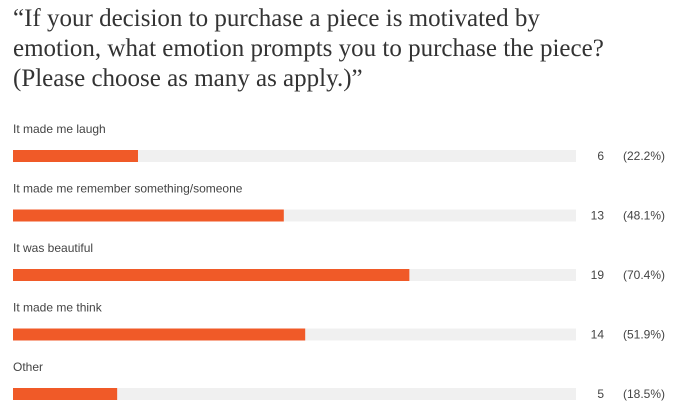 This screenshot has width=675, height=415. Describe the element at coordinates (644, 275) in the screenshot. I see `percent-label: (70.4%)` at that location.